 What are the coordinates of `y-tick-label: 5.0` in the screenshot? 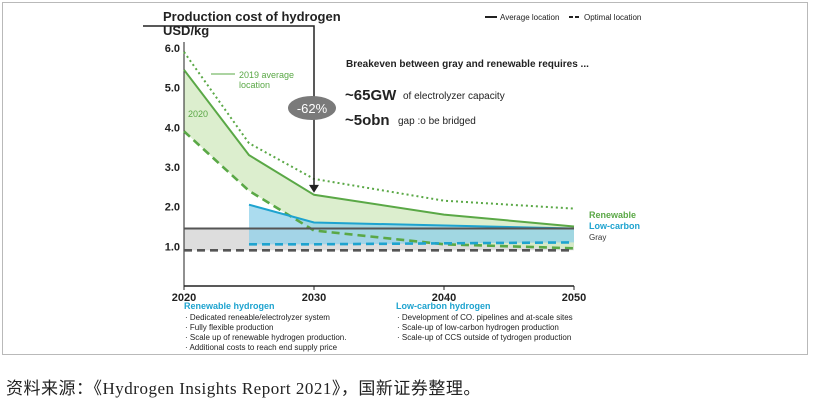 It's located at (172, 89).